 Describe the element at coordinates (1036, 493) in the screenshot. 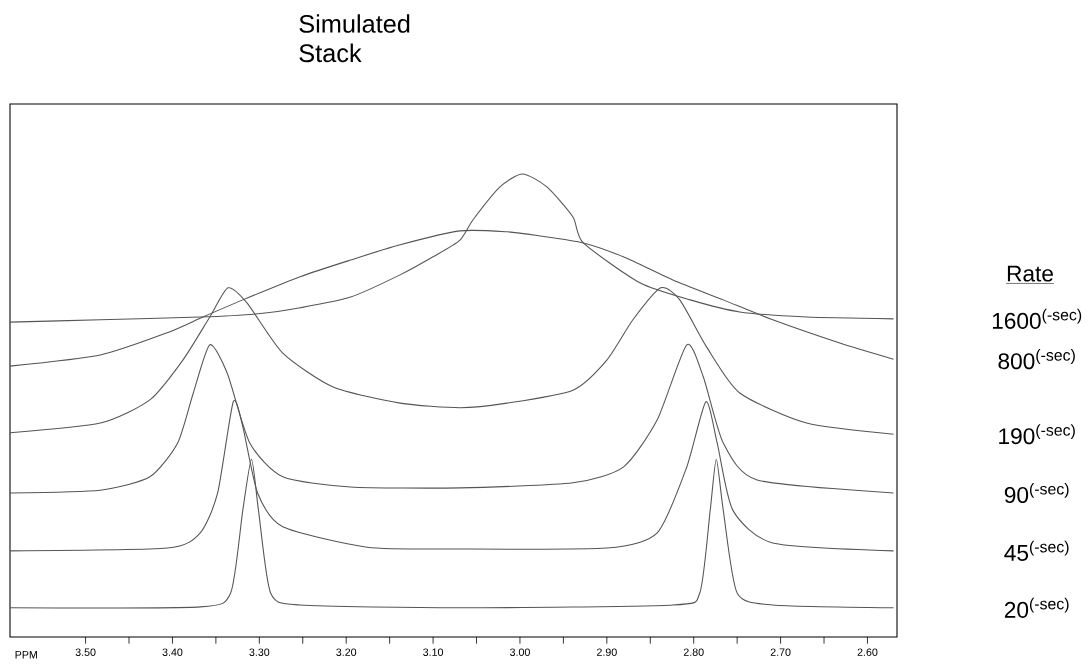

I see `text: 90$^{(-sec)}$` at that location.